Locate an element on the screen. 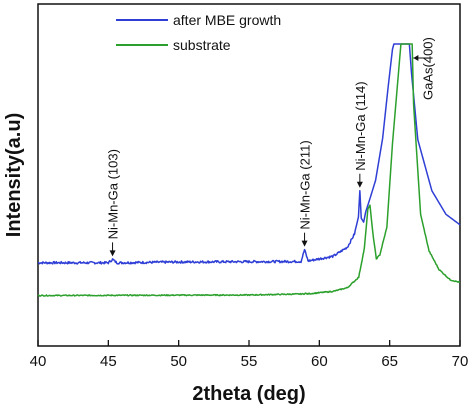  x-tick-label-70: 70 is located at coordinates (460, 361).